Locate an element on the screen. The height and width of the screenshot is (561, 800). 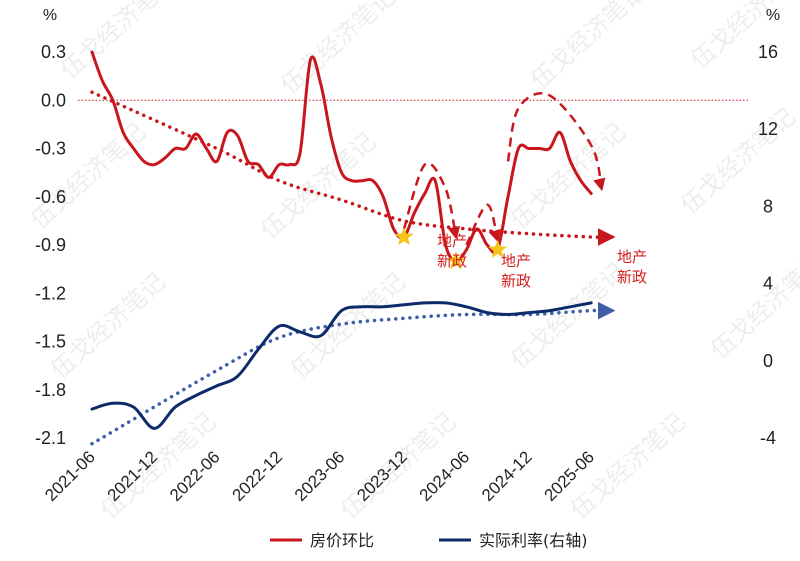
left-axis-tick: -2.1 is located at coordinates (50, 438).